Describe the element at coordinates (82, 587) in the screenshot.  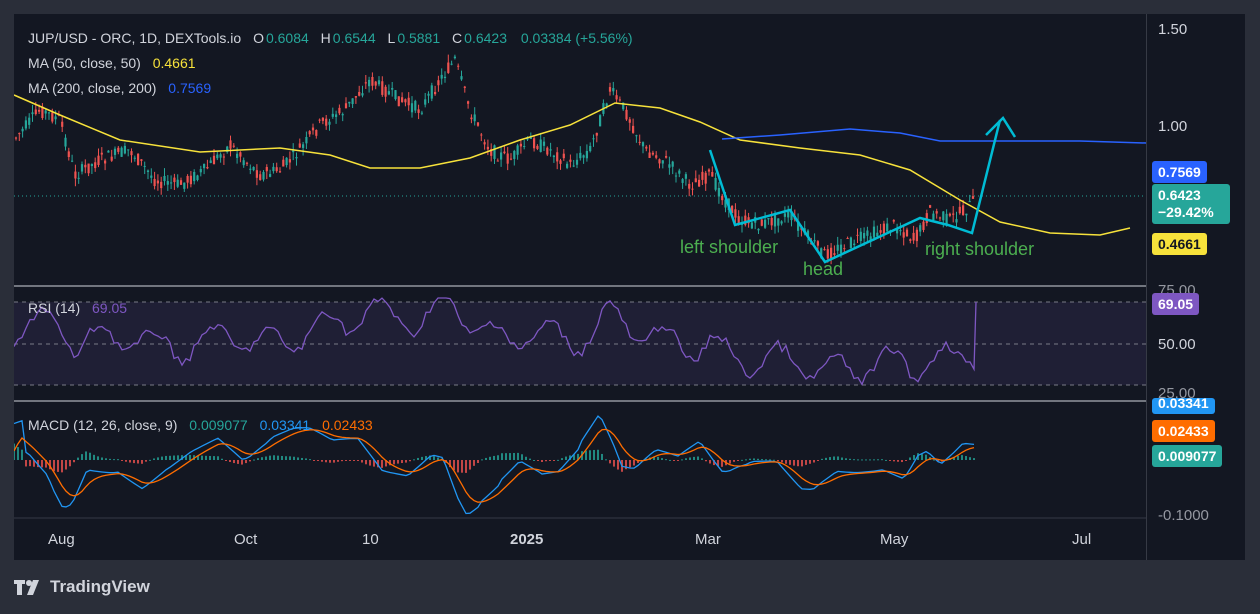
I see `tradingview-logo: TradingView` at that location.